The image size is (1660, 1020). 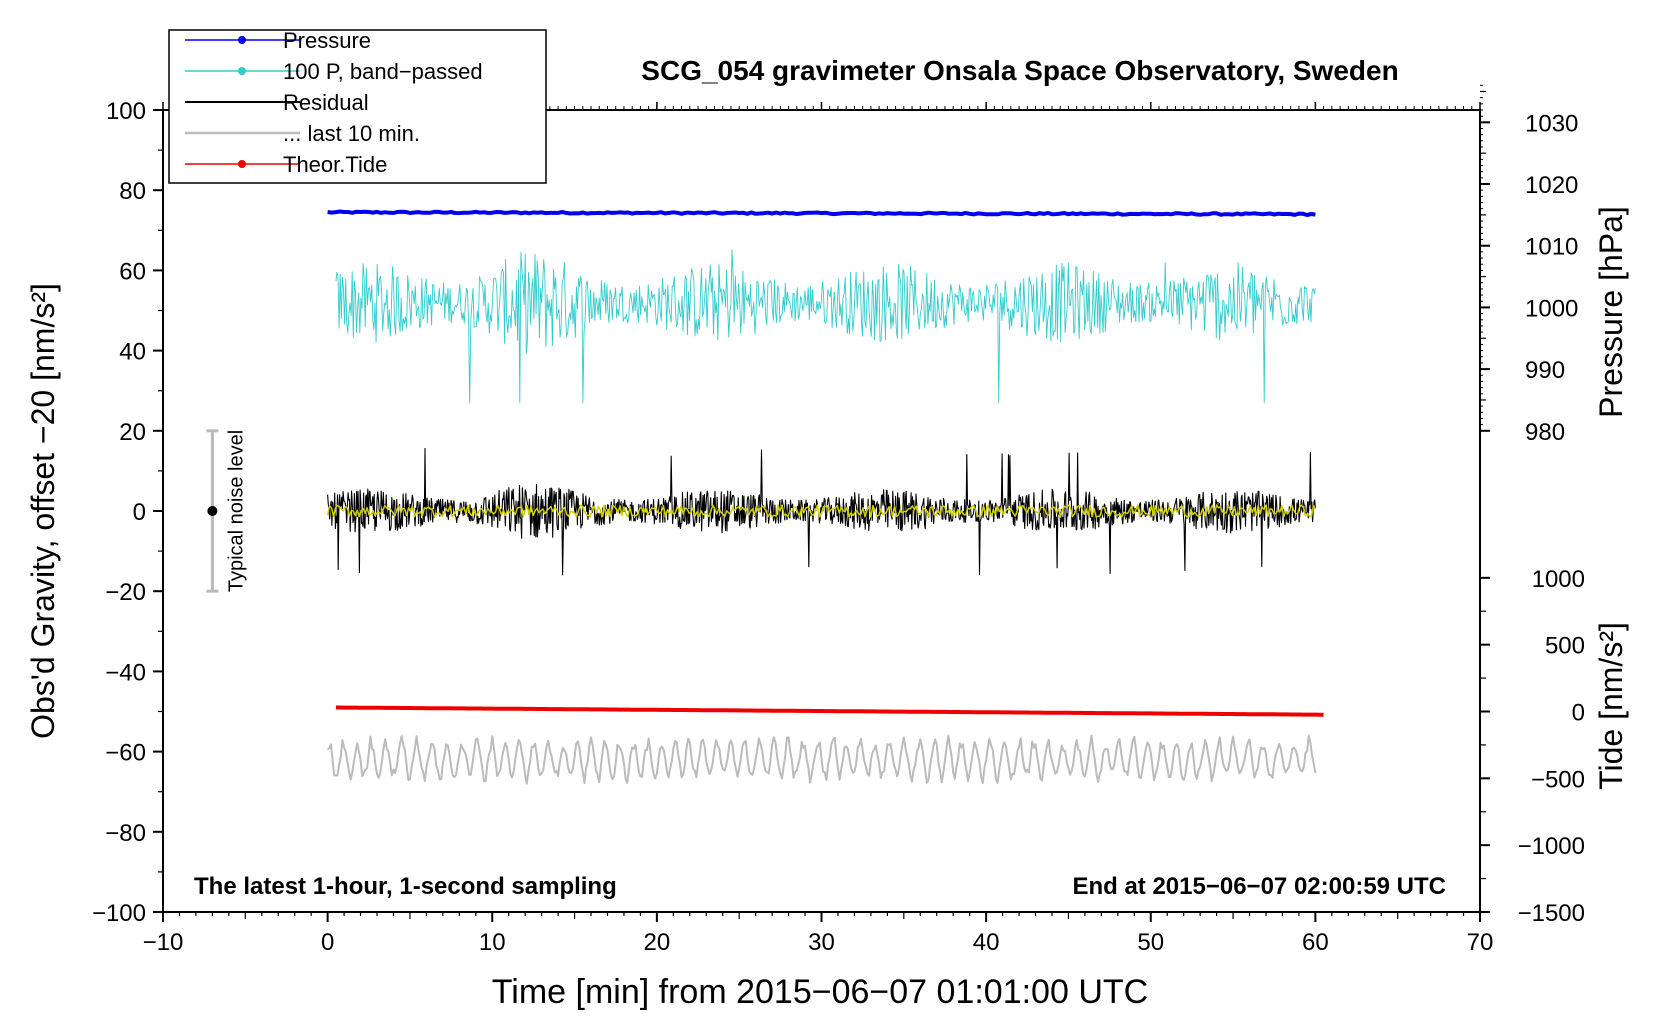 I want to click on annotation-bottom-right: End at 2015−06−07 02:00:59 UTC, so click(x=1259, y=886).